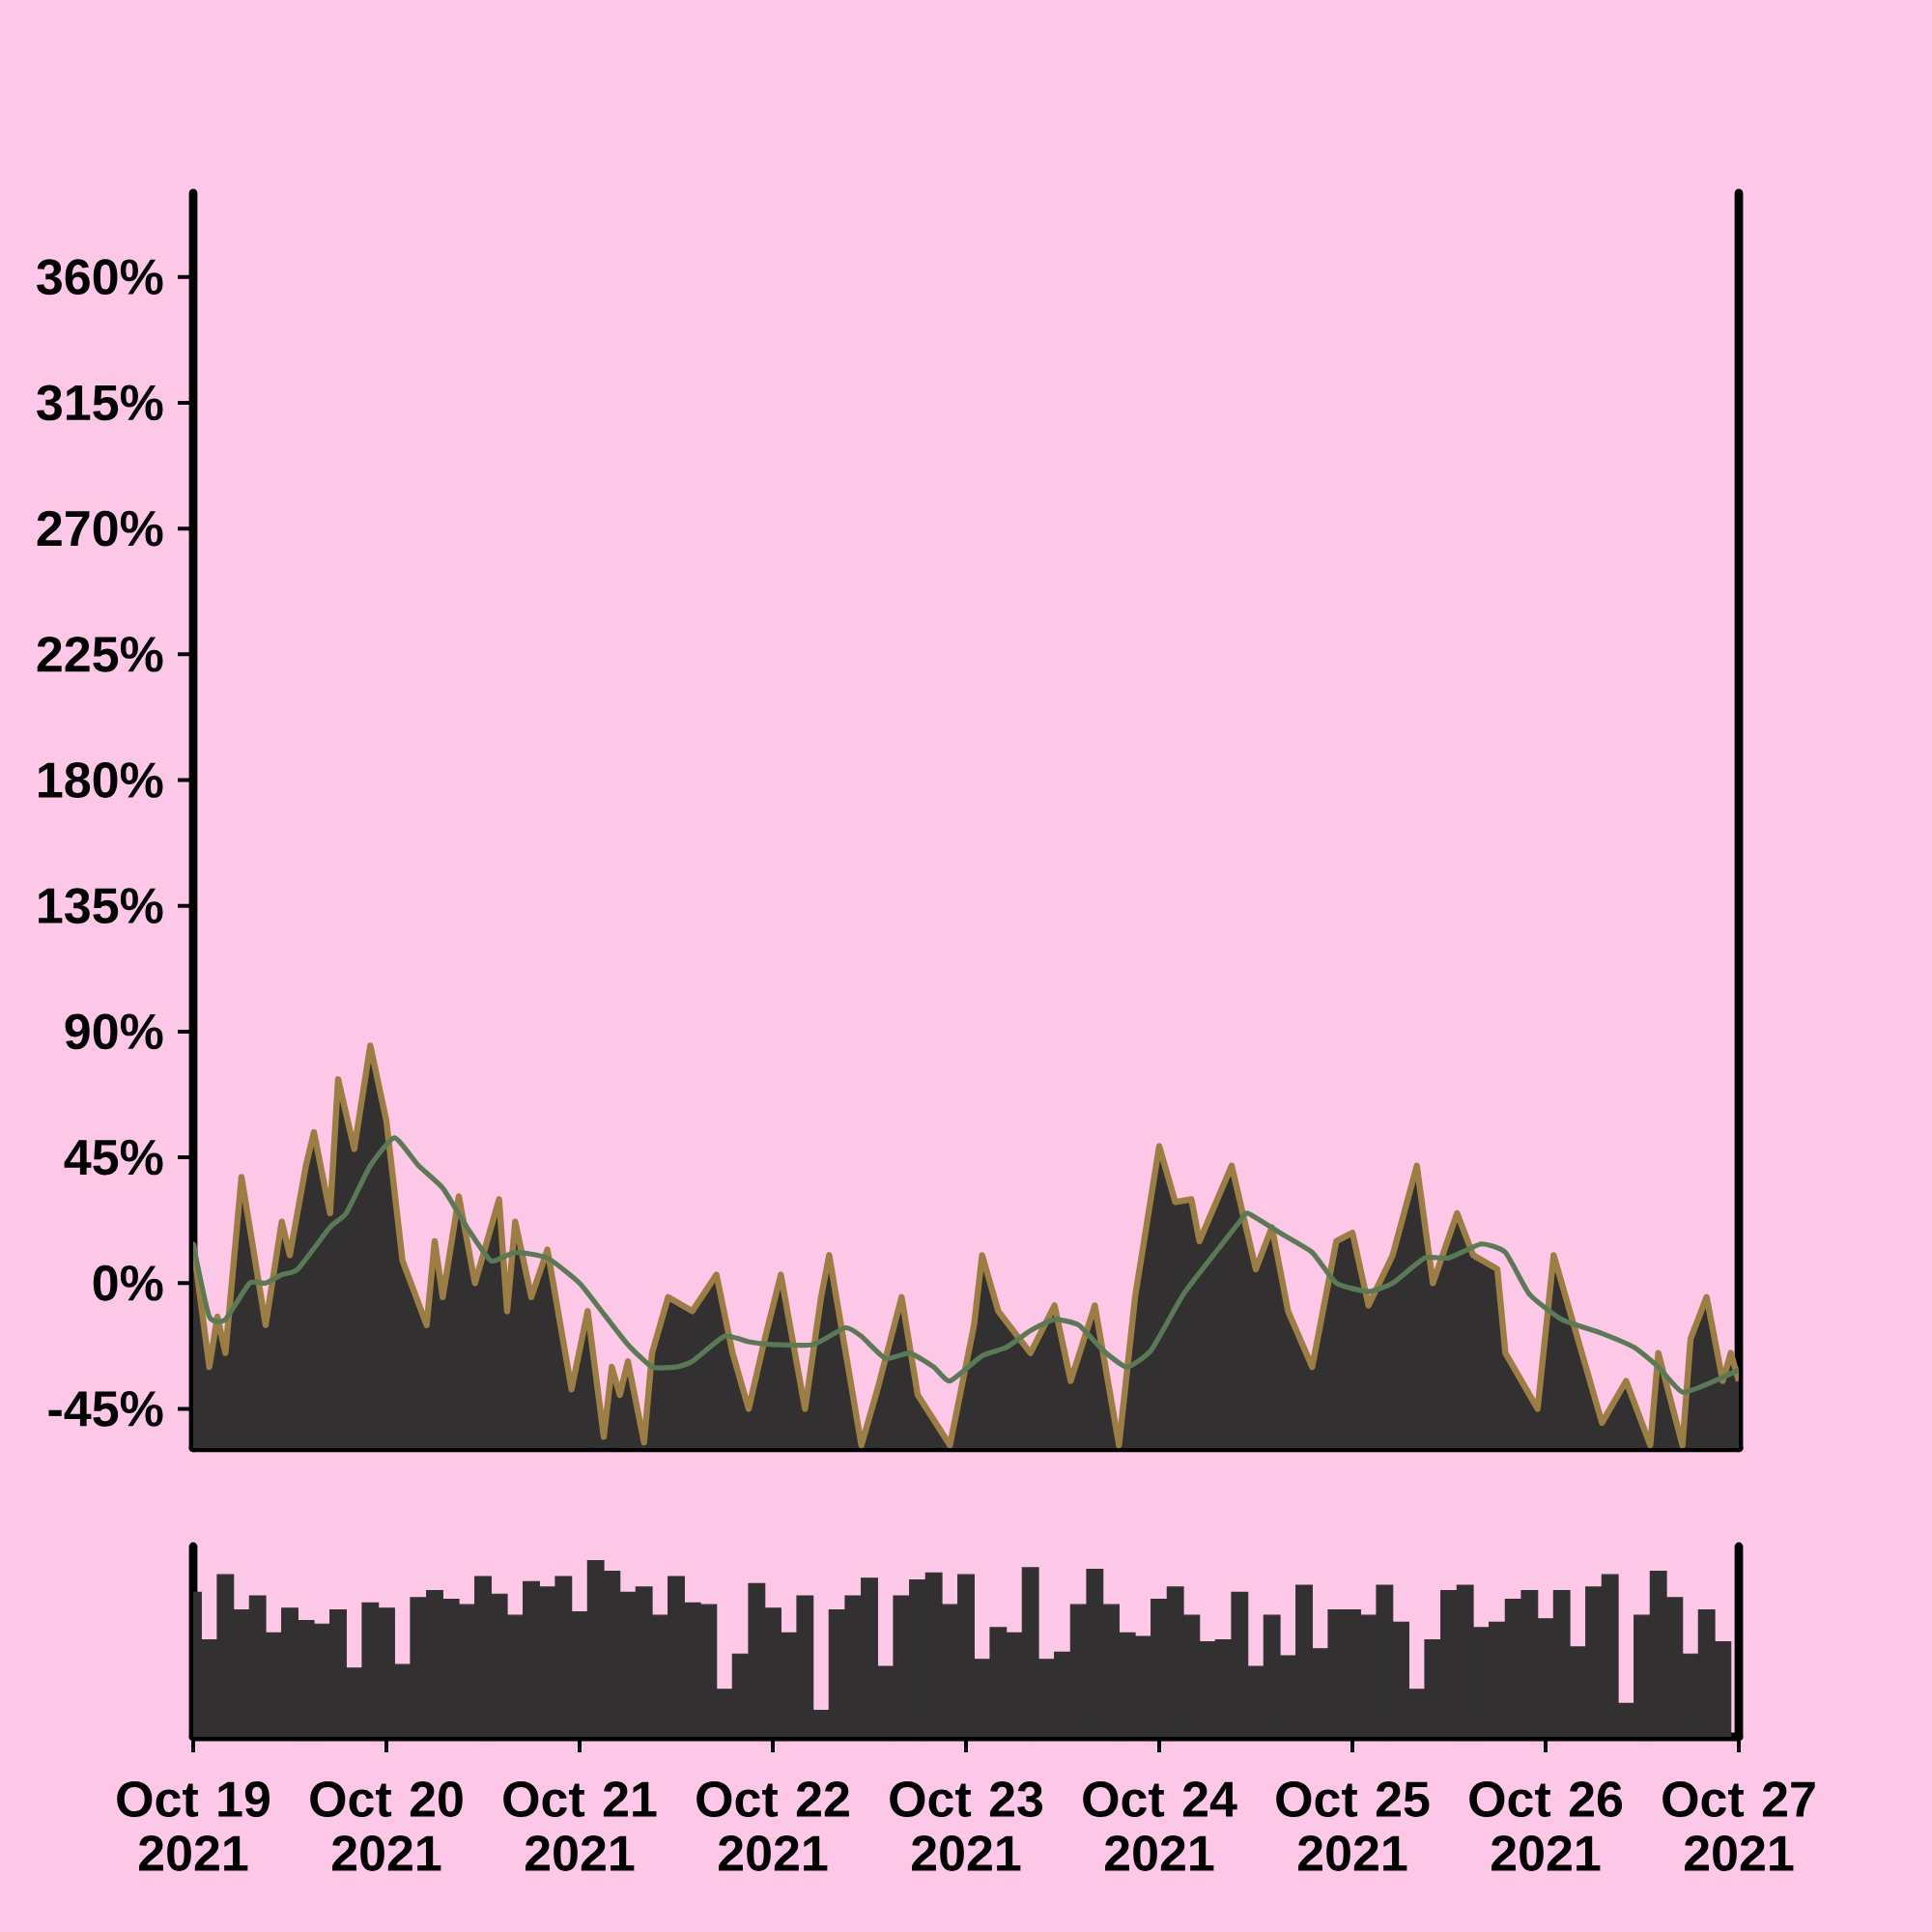 The image size is (1932, 1932). Describe the element at coordinates (100, 277) in the screenshot. I see `y-tick-label: 360%` at that location.